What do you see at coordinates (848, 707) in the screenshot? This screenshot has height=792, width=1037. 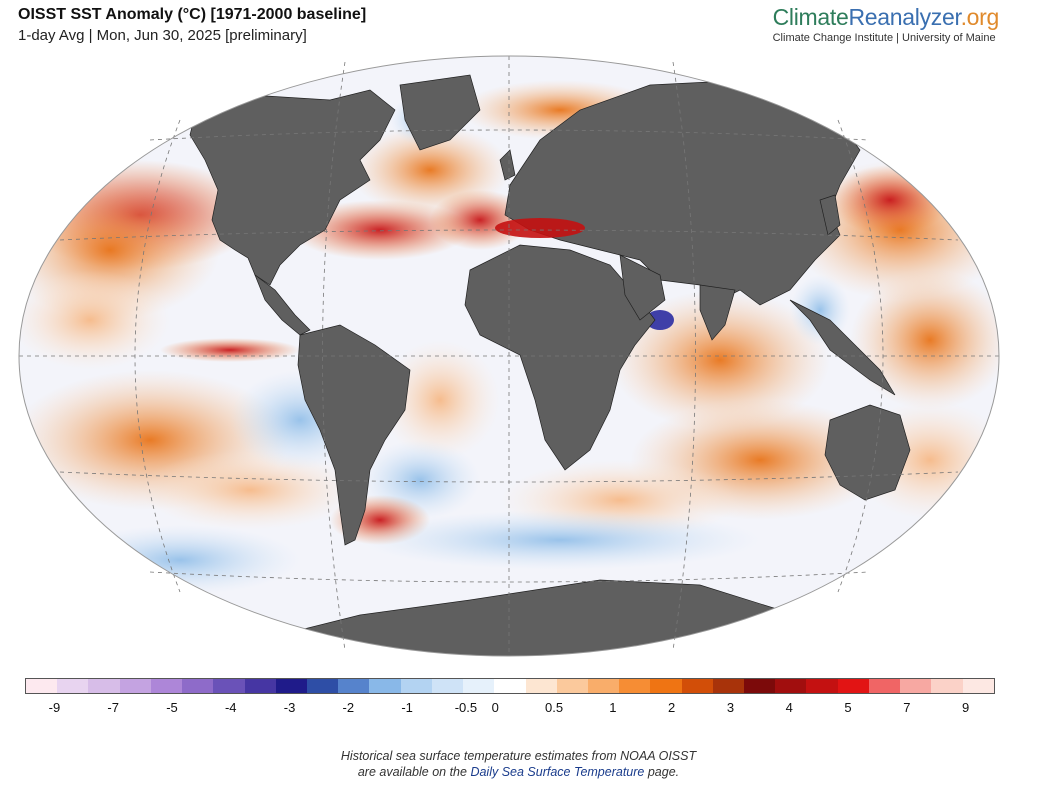 I see `colorbar-tick-label: 5` at bounding box center [848, 707].